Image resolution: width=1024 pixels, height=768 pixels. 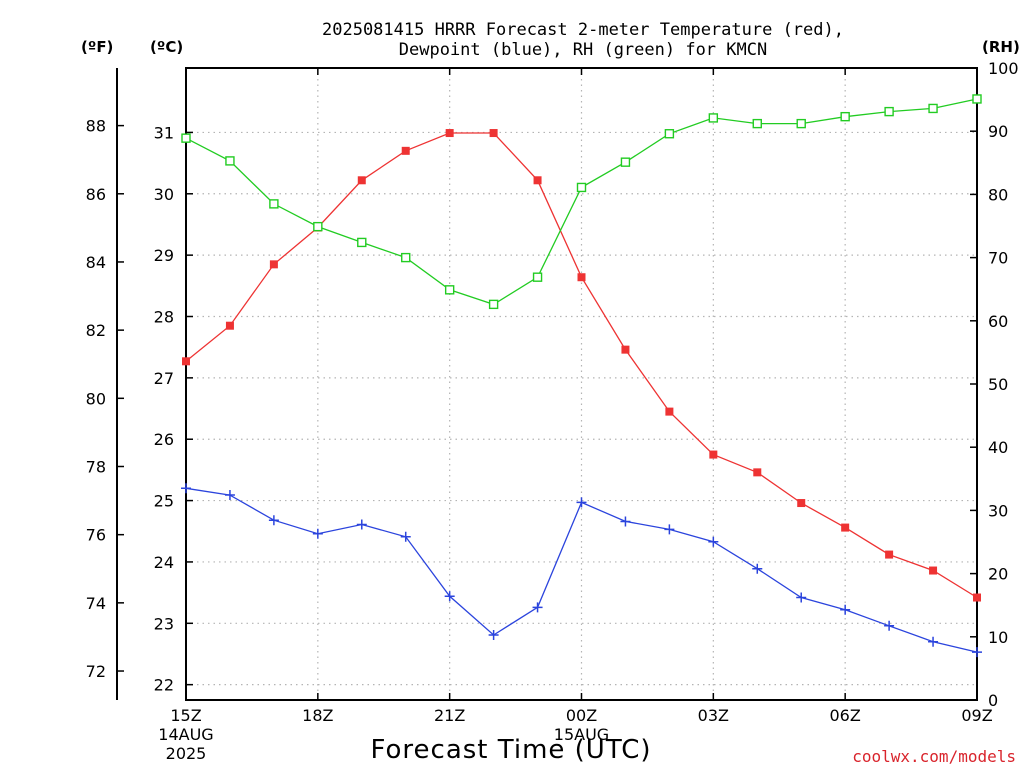 What do you see at coordinates (164, 378) in the screenshot?
I see `celsius-tick-label: 27` at bounding box center [164, 378].